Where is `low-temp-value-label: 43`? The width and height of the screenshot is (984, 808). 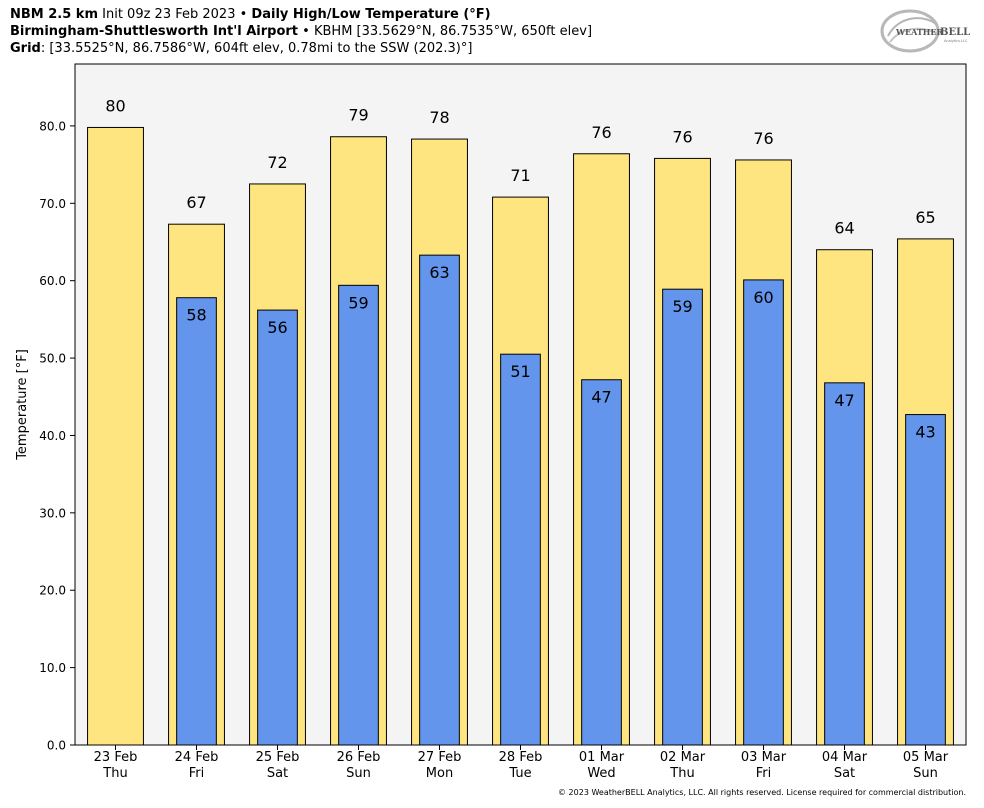
low-temp-value-label: 43 is located at coordinates (925, 432).